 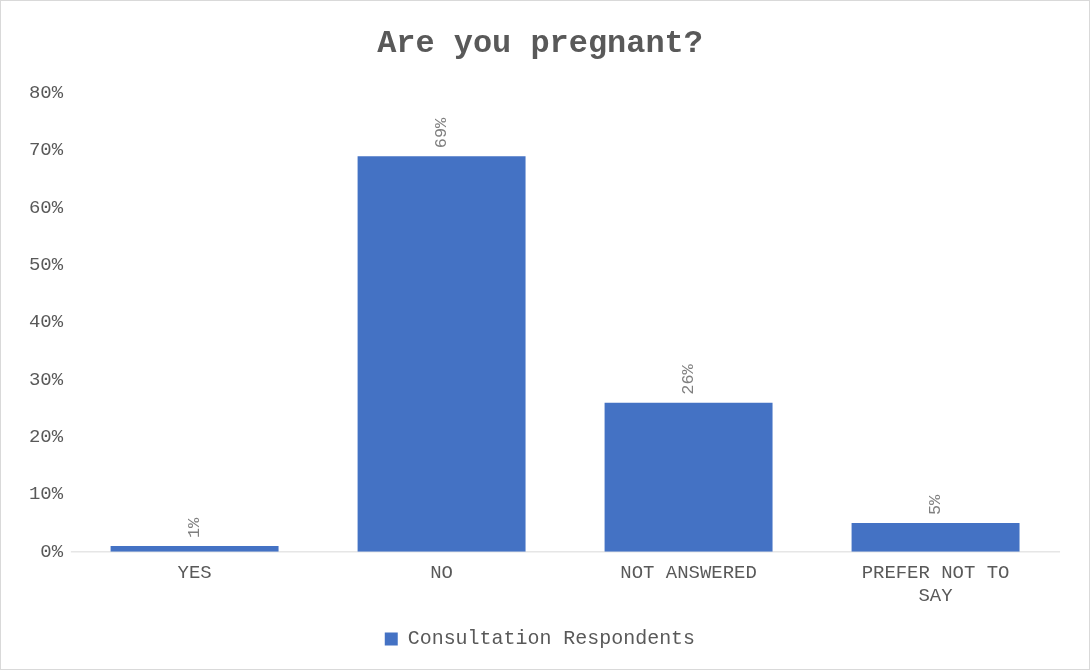 I want to click on y-tick-label: 50%, so click(x=46, y=265).